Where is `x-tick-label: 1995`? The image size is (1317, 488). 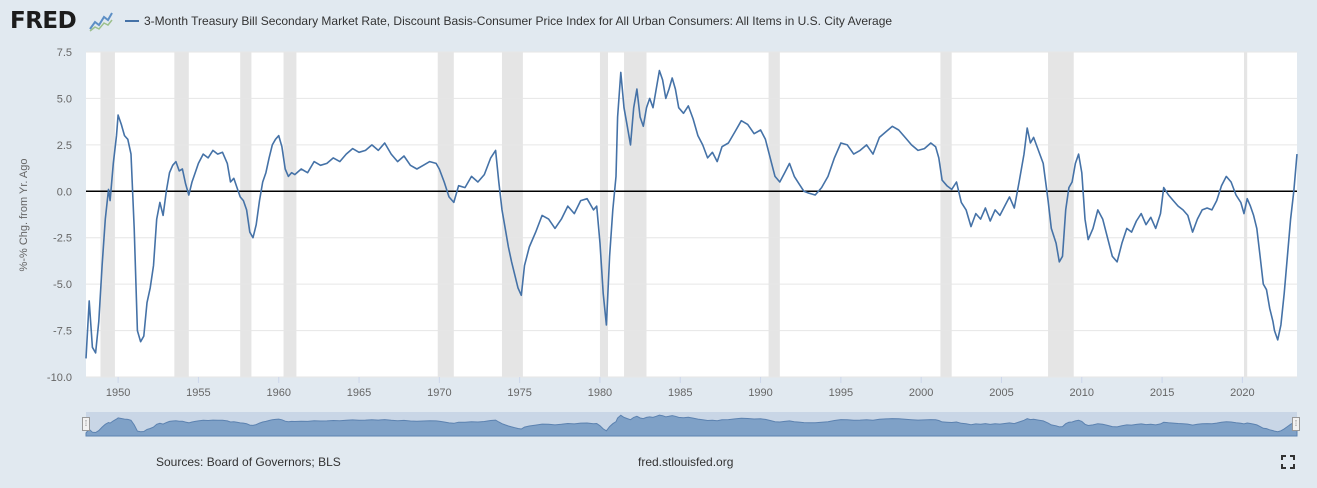 x-tick-label: 1995 is located at coordinates (841, 393).